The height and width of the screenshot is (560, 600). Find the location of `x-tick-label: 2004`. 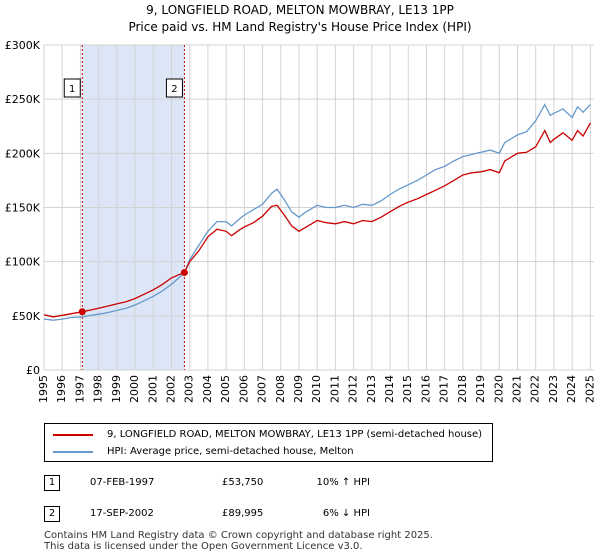

x-tick-label: 2004 is located at coordinates (207, 389).